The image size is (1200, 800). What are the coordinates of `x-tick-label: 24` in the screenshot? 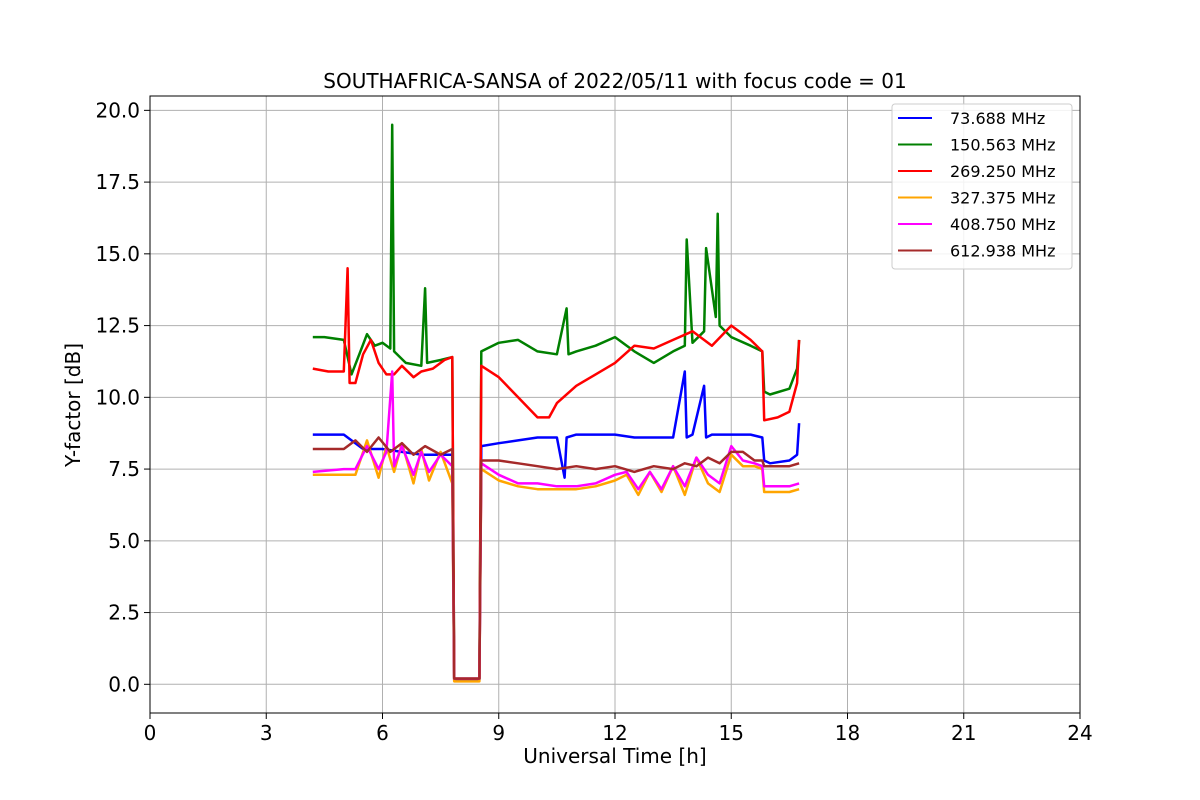 It's located at (1079, 733).